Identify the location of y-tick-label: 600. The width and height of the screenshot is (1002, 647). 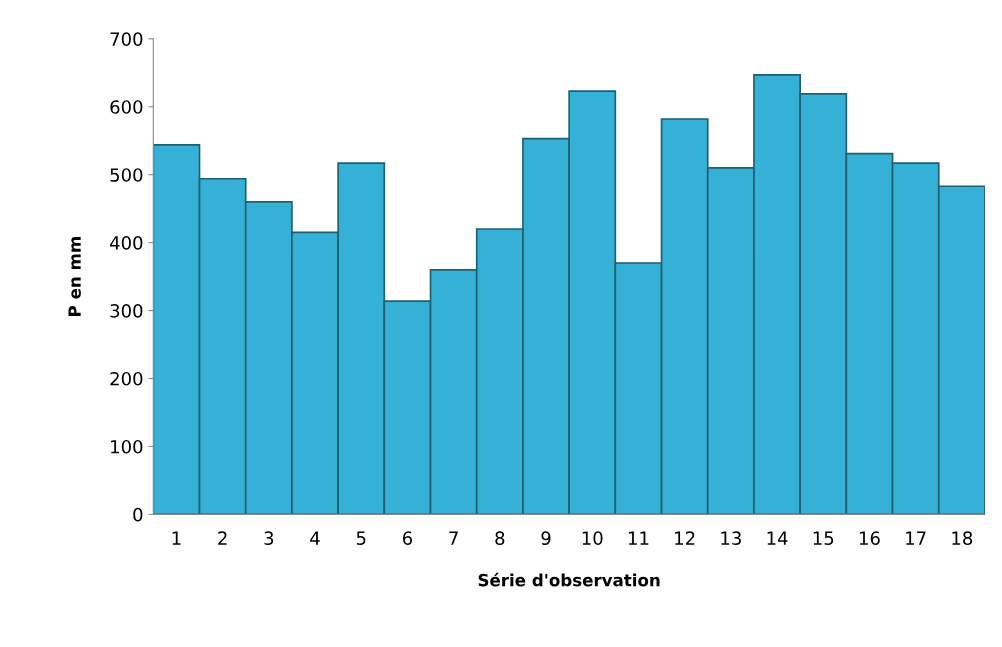
(126, 107).